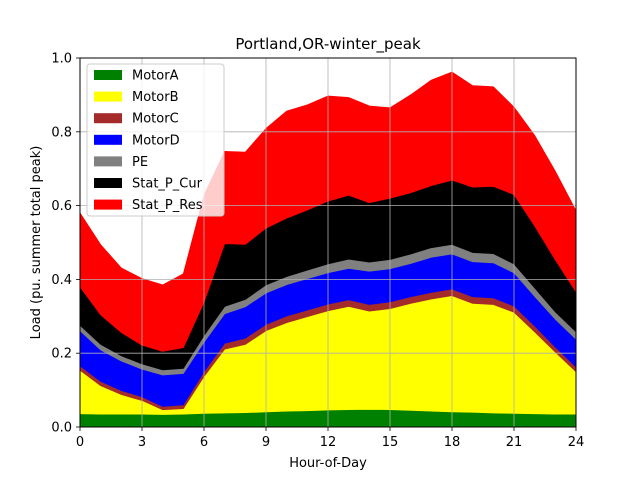 This screenshot has height=480, width=640. Describe the element at coordinates (61, 354) in the screenshot. I see `y-tick-label: 0.2` at that location.